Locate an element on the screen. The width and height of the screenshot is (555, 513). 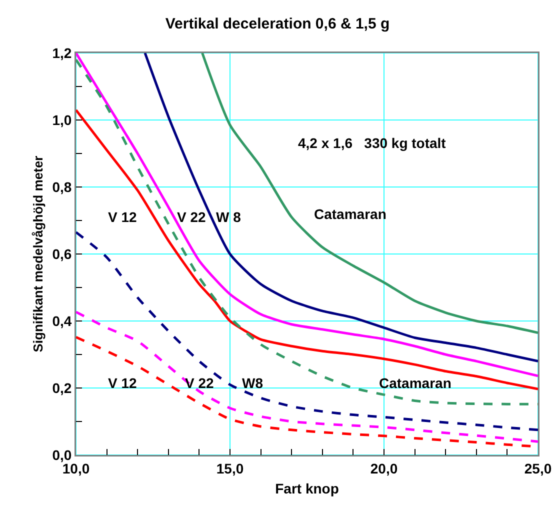
y-axis-title: Signifikant medelvåghöjd meter is located at coordinates (38, 254).